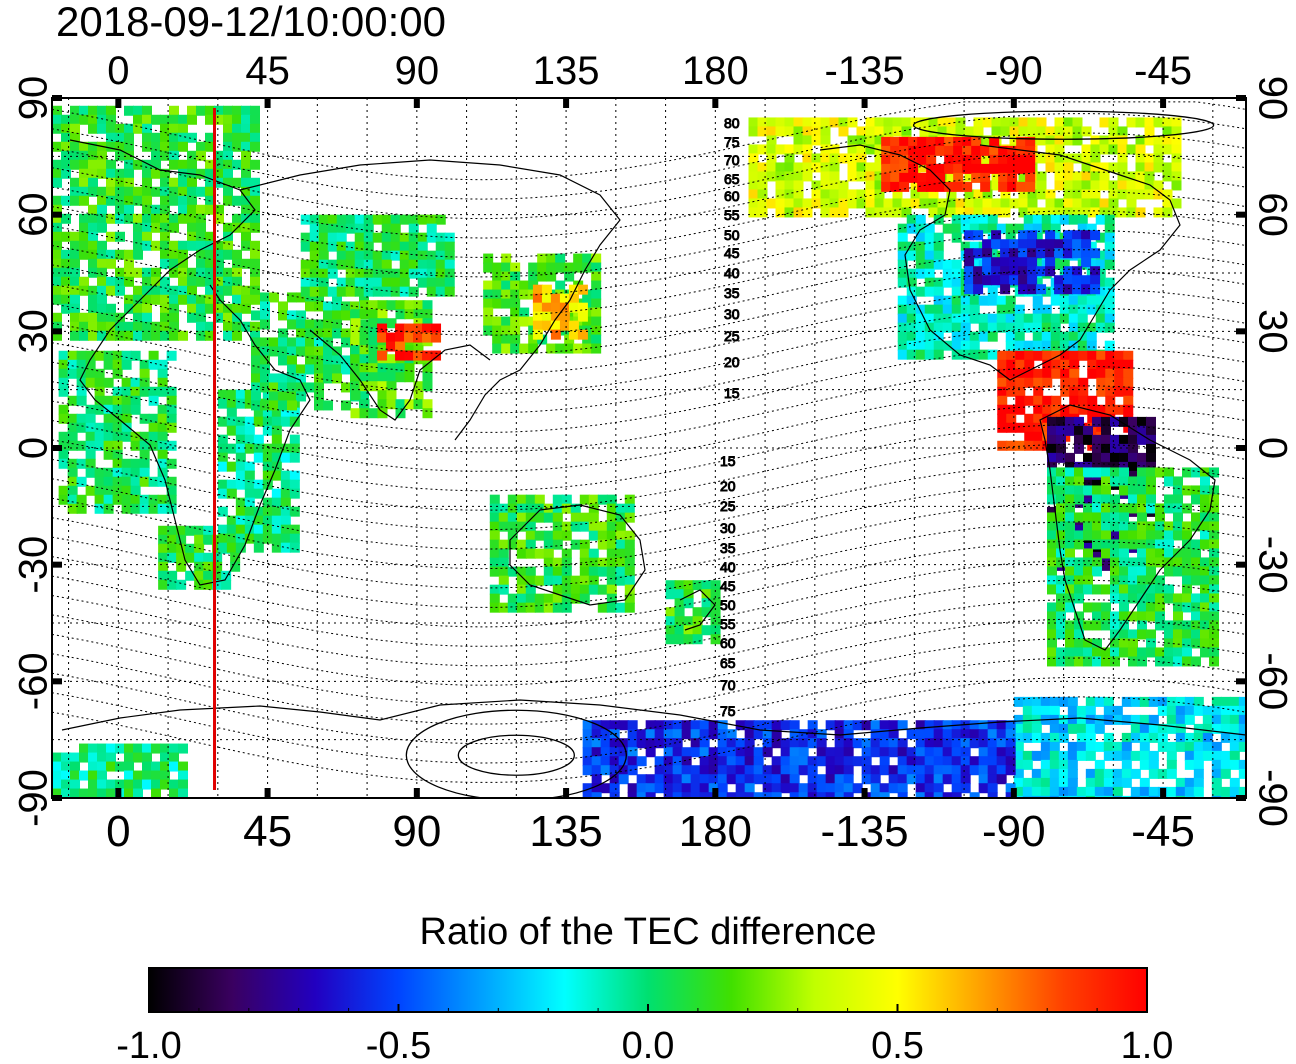 Image resolution: width=1296 pixels, height=1064 pixels. What do you see at coordinates (1163, 71) in the screenshot?
I see `top-lon-label: -45` at bounding box center [1163, 71].